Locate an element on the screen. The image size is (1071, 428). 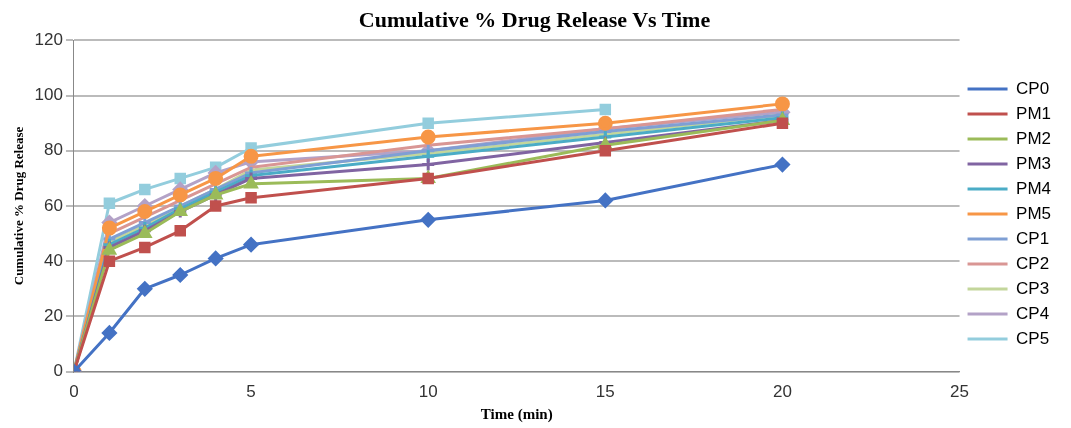
x-tick-label: 15 is located at coordinates (605, 392).